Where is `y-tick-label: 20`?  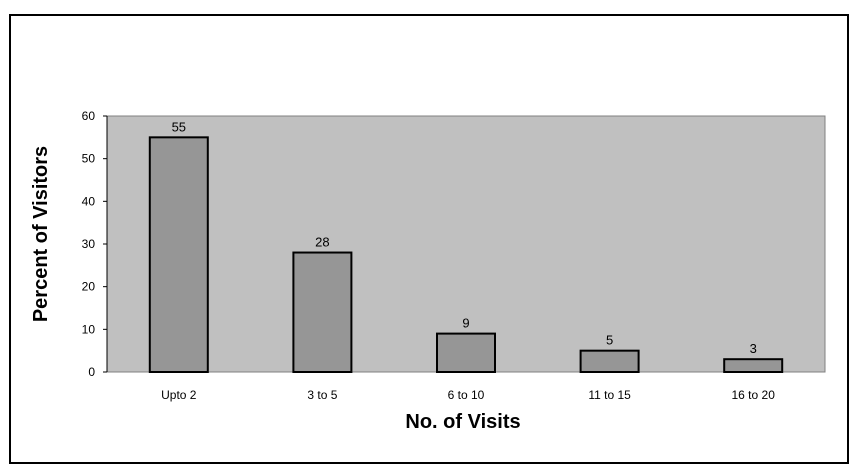 y-tick-label: 20 is located at coordinates (89, 287).